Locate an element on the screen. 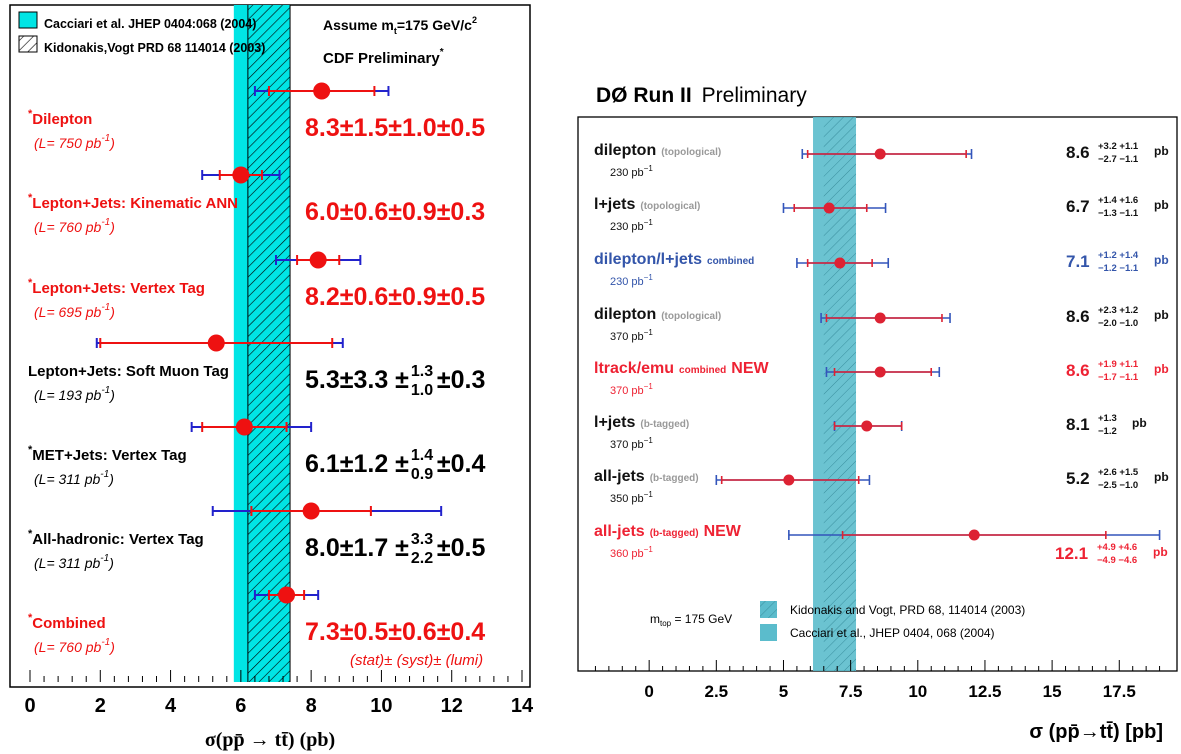  measurement-name: Lepton+Jets: Soft Muon Tag is located at coordinates (128, 371).